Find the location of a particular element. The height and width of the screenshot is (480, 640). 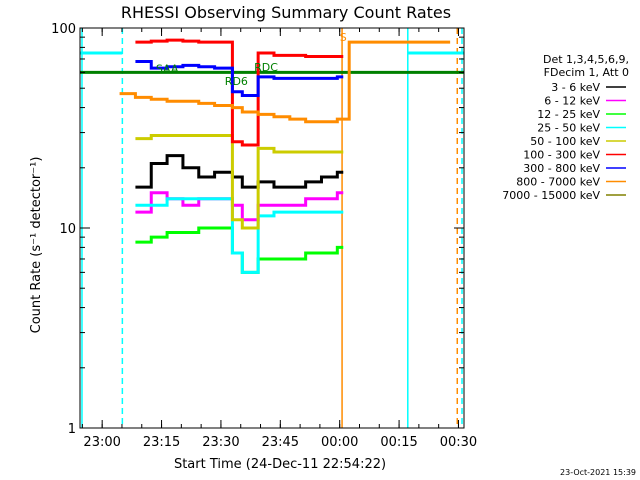

chart-title: RHESSI Observing Summary Count Rates is located at coordinates (286, 12).